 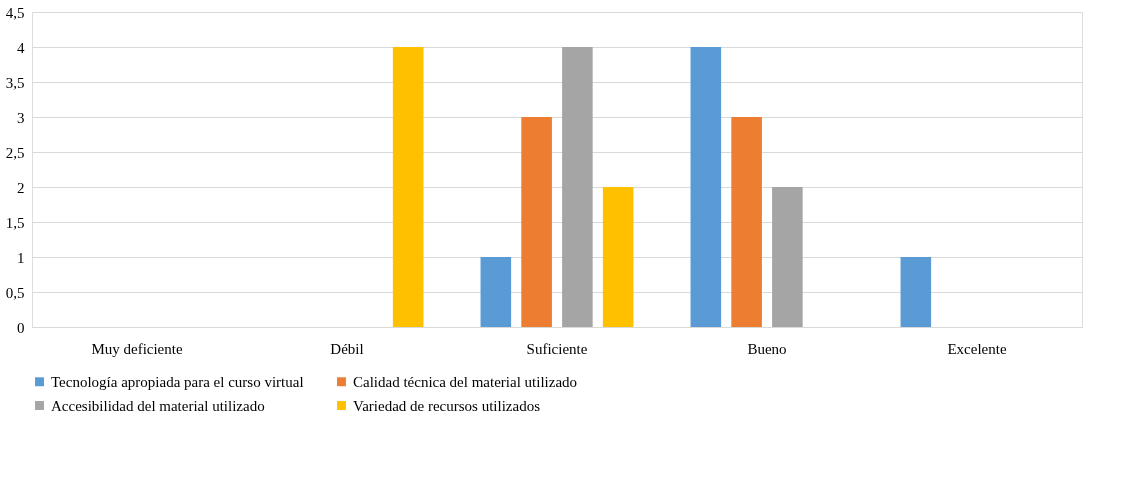 I want to click on x-tick-label: Excelente, so click(x=977, y=348).